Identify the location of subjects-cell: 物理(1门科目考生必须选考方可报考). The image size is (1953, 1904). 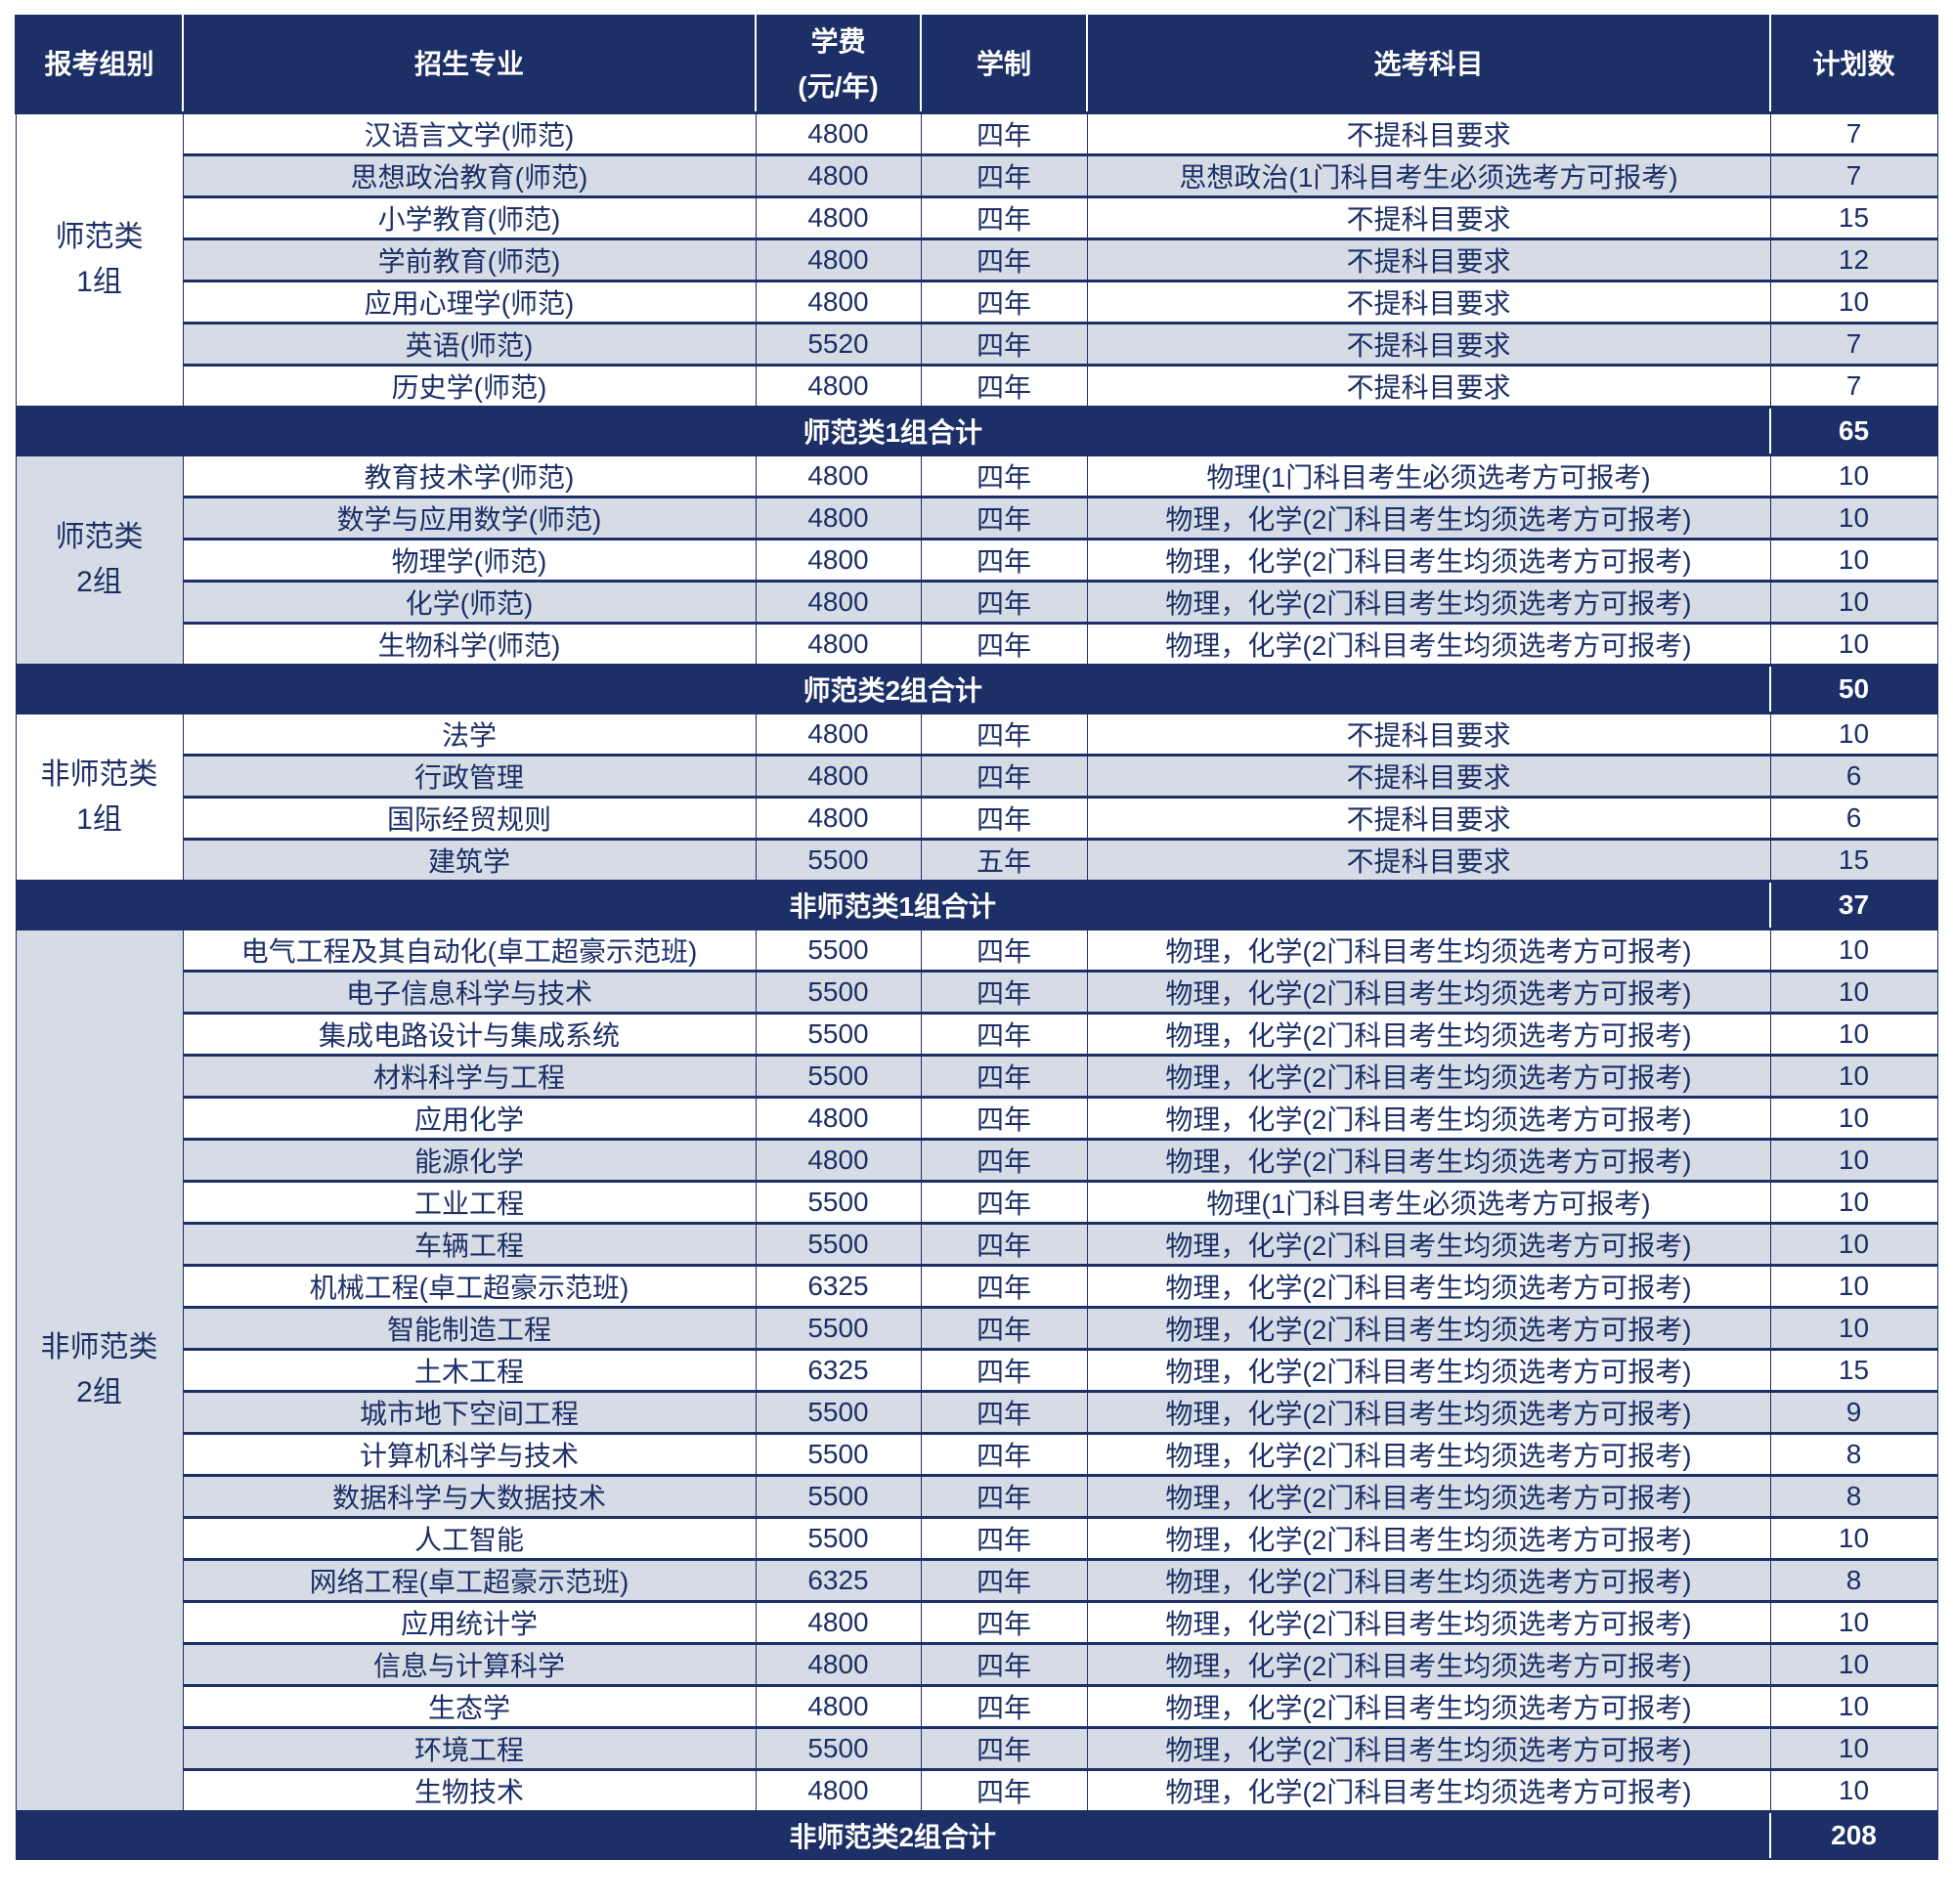
(1428, 1202).